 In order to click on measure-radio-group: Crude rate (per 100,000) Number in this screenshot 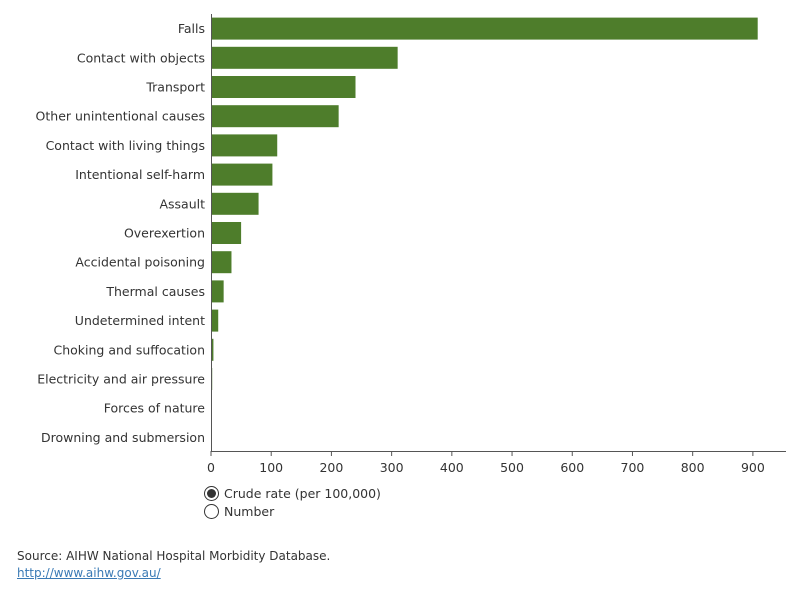, I will do `click(292, 502)`.